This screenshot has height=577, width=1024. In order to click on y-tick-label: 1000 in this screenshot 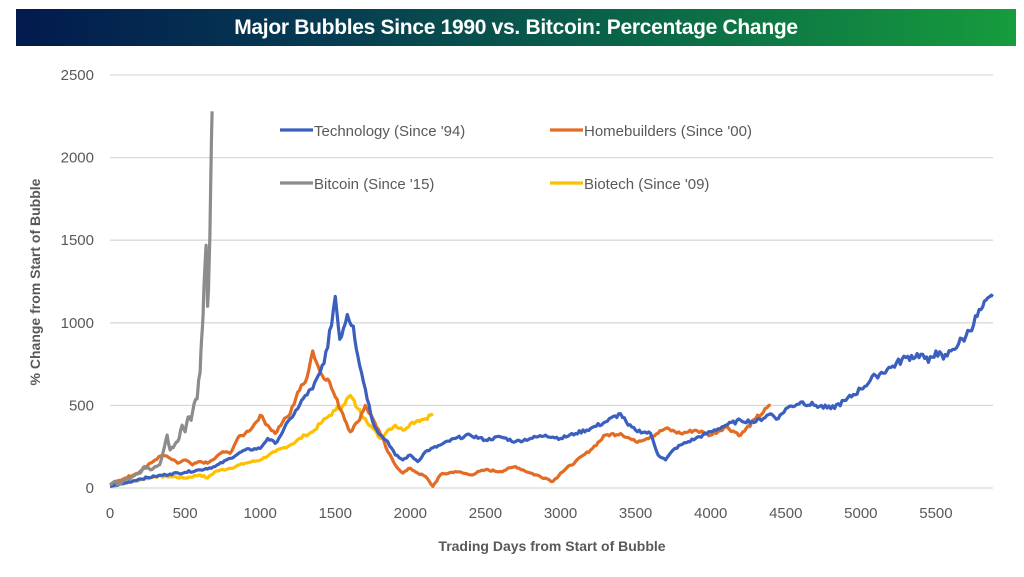, I will do `click(77, 323)`.